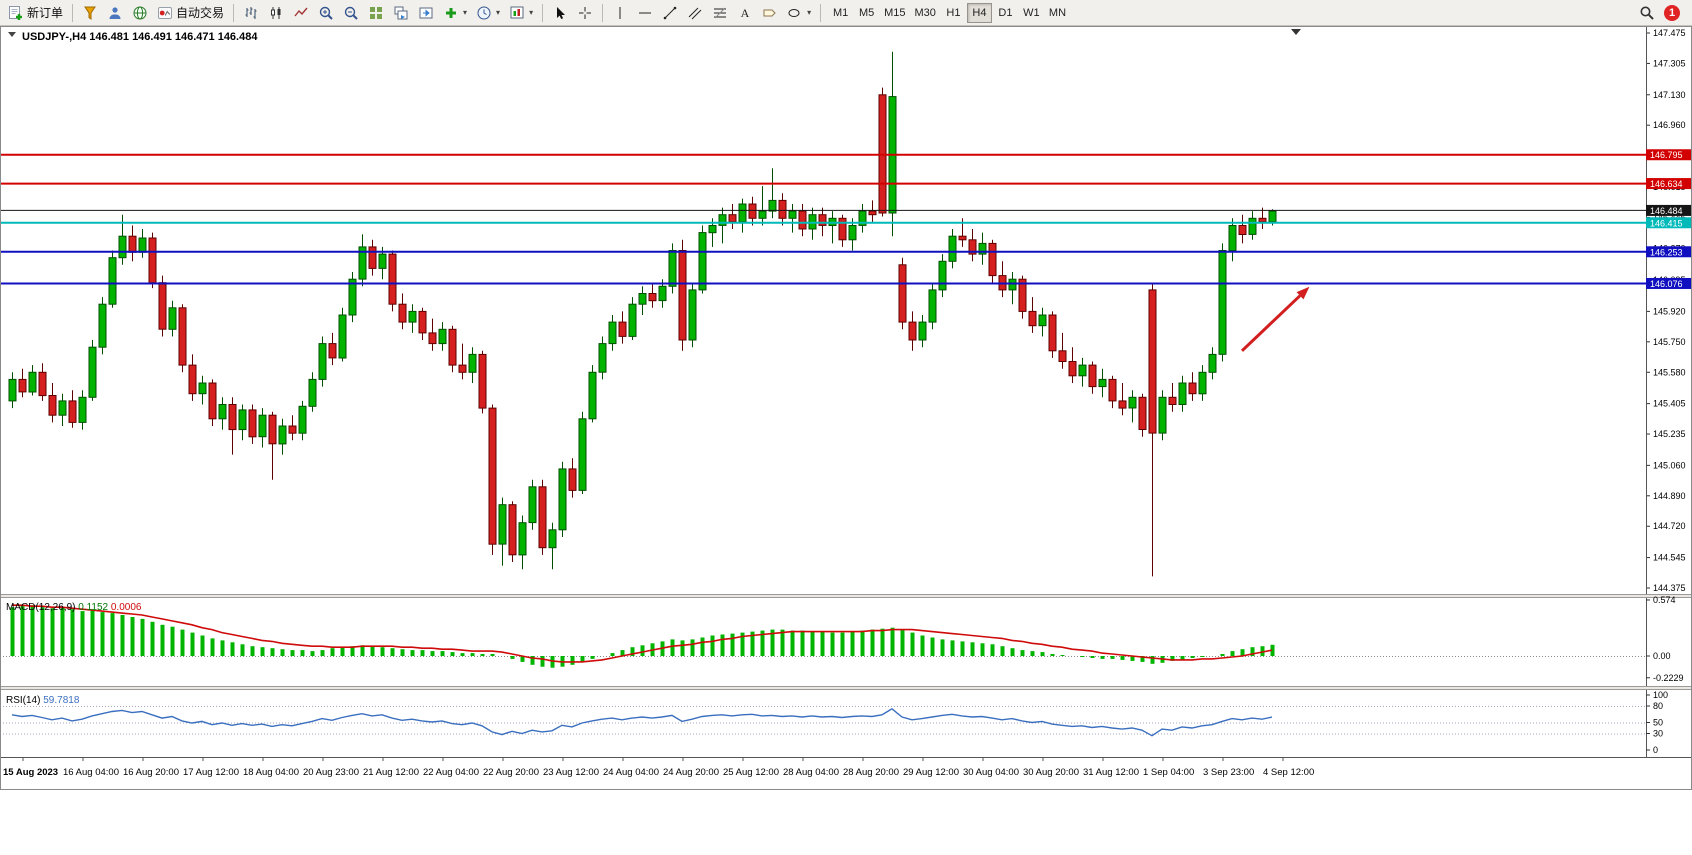  What do you see at coordinates (1658, 723) in the screenshot?
I see `svg-text: 50` at bounding box center [1658, 723].